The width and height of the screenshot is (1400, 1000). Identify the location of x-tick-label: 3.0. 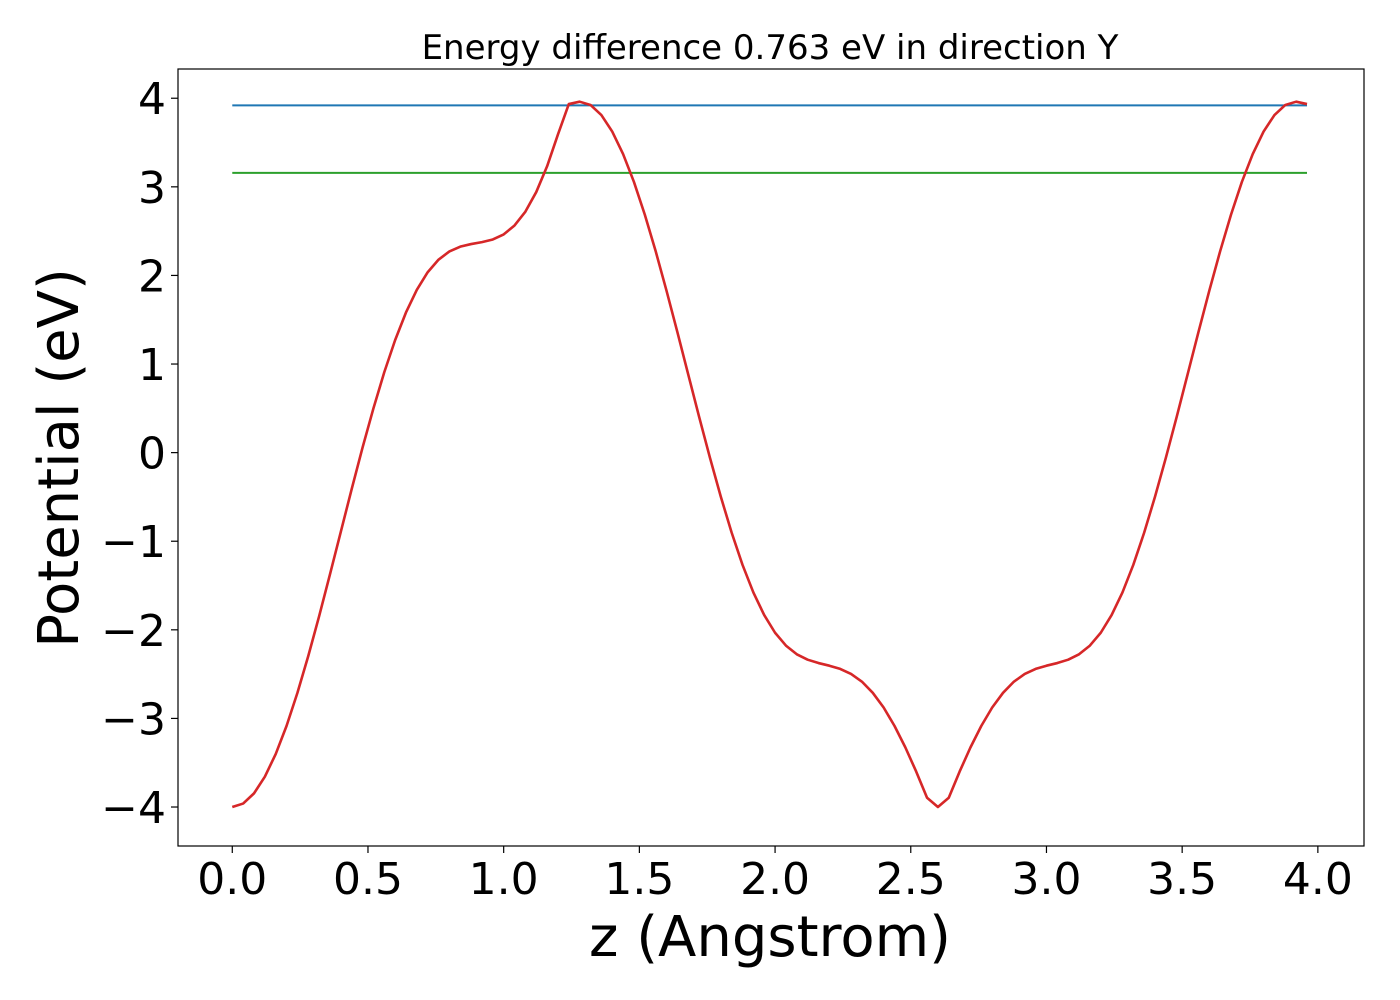
(1046, 879).